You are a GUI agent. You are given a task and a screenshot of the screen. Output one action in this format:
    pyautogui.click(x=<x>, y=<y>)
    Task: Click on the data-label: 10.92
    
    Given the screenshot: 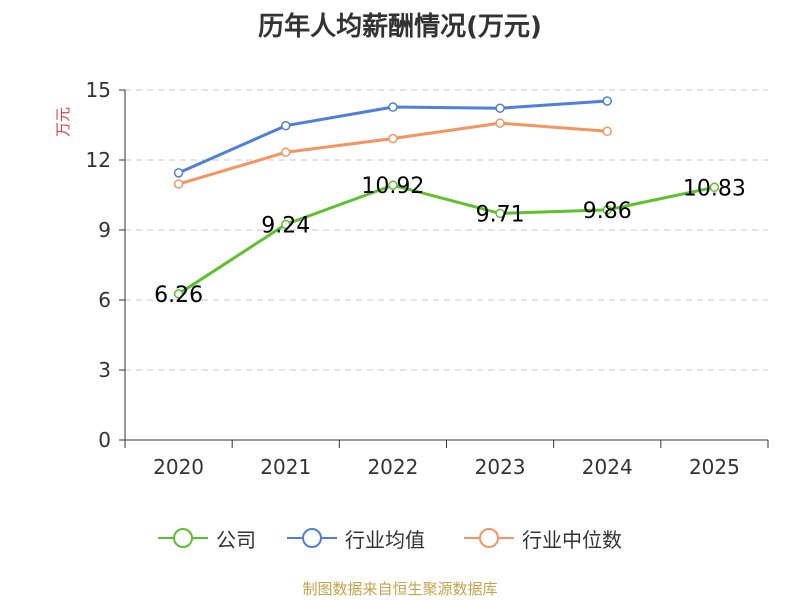 What is the action you would take?
    pyautogui.click(x=392, y=186)
    